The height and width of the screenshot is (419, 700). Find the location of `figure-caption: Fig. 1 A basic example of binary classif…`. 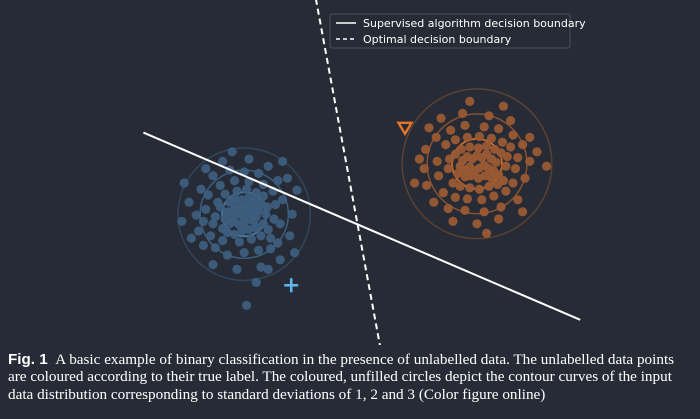

figure-caption: Fig. 1 A basic example of binary classif… is located at coordinates (351, 377).